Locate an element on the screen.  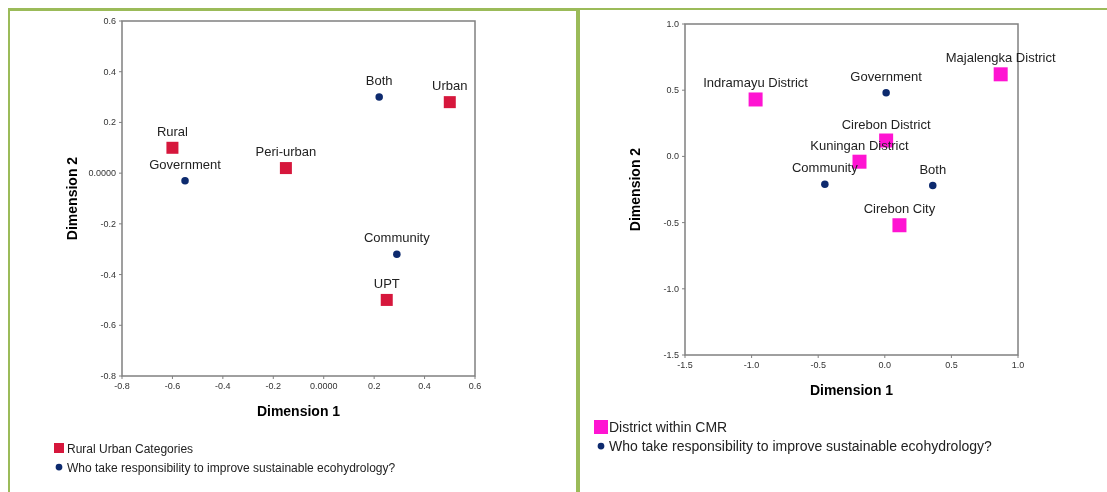
x-tick-label: 0.2 is located at coordinates (374, 386).